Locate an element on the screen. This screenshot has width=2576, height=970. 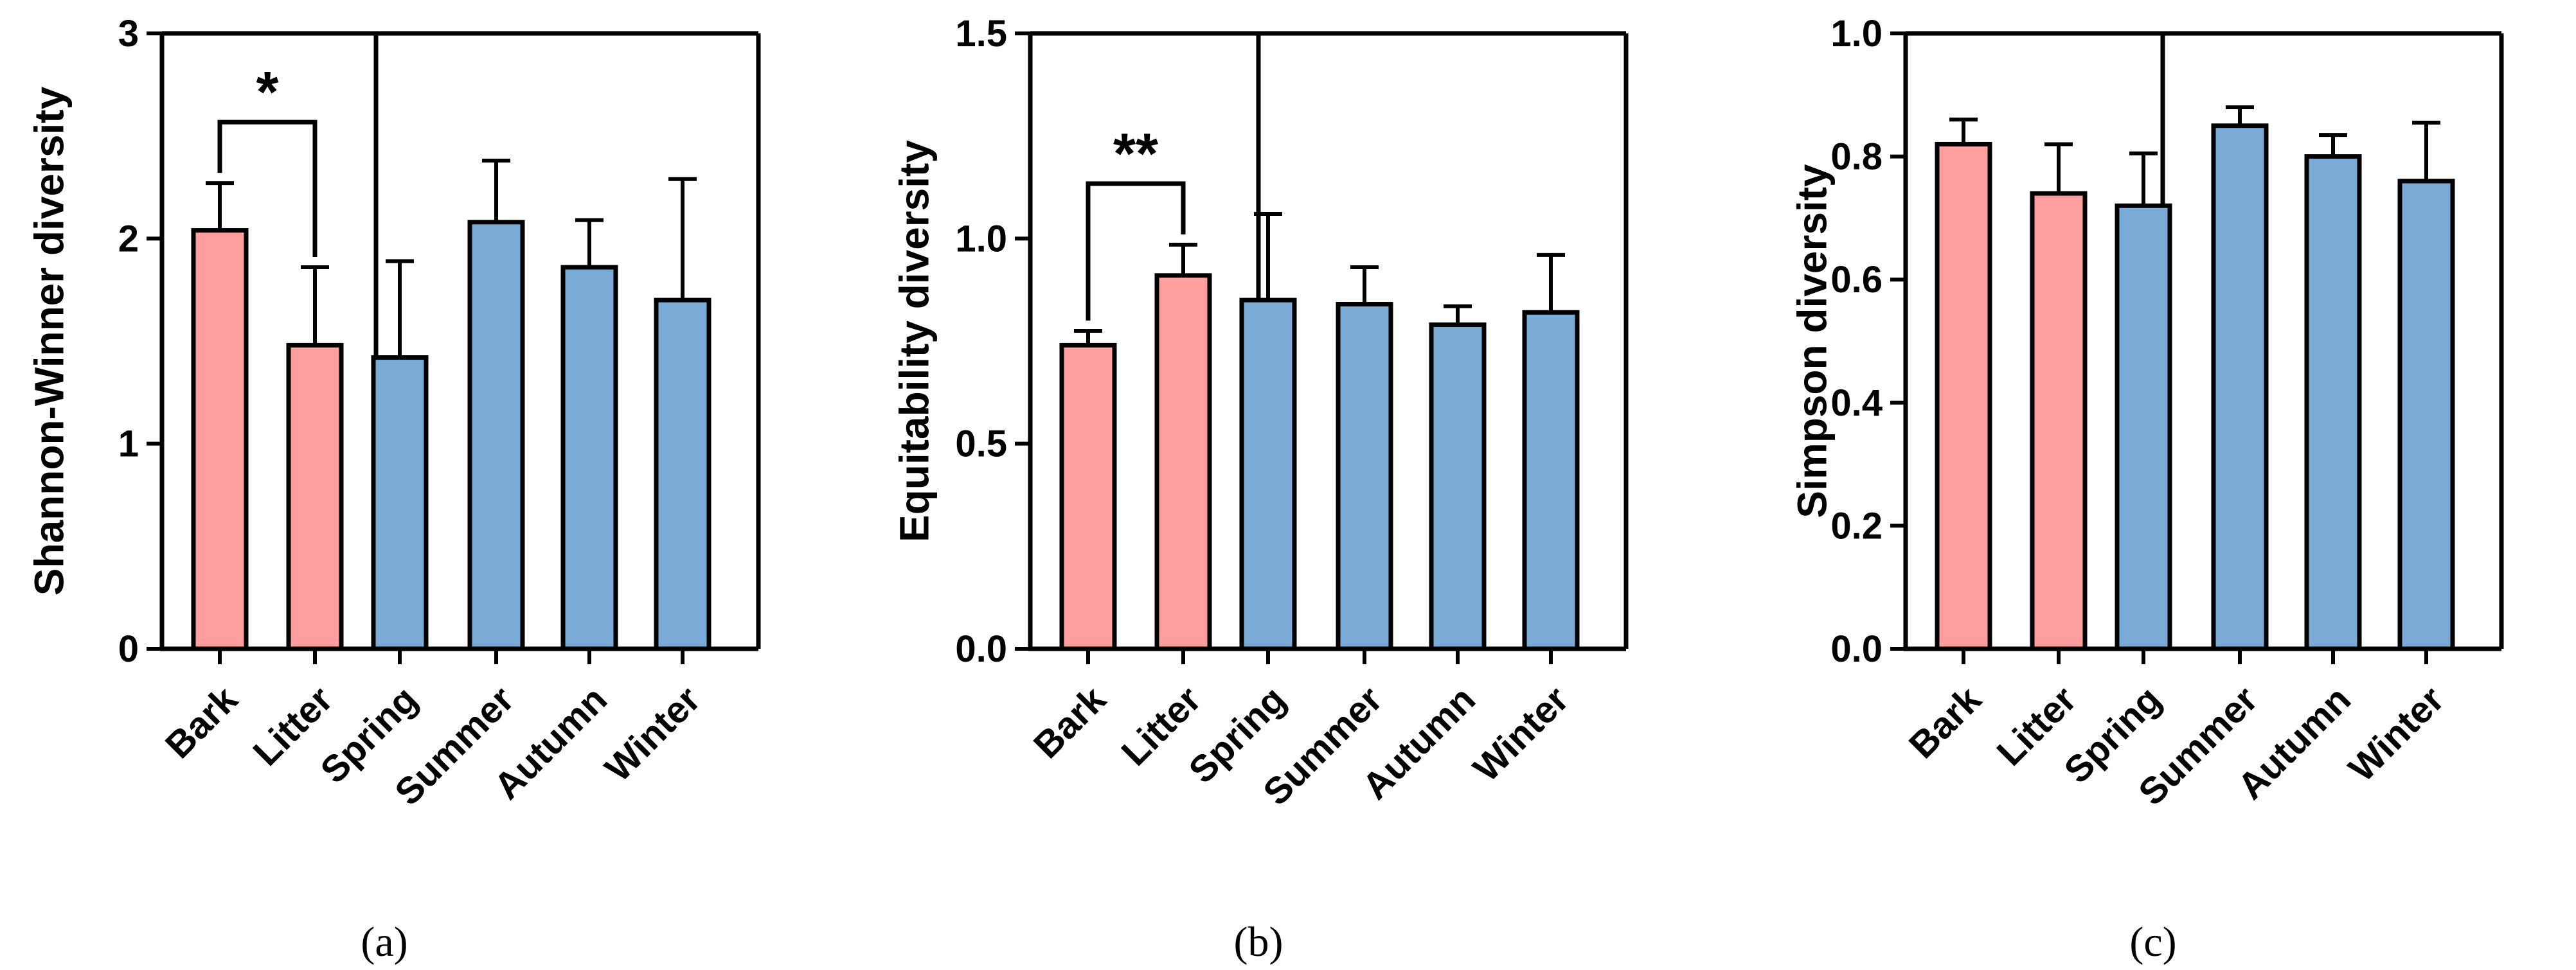
y-tick-label: 2 is located at coordinates (128, 239).